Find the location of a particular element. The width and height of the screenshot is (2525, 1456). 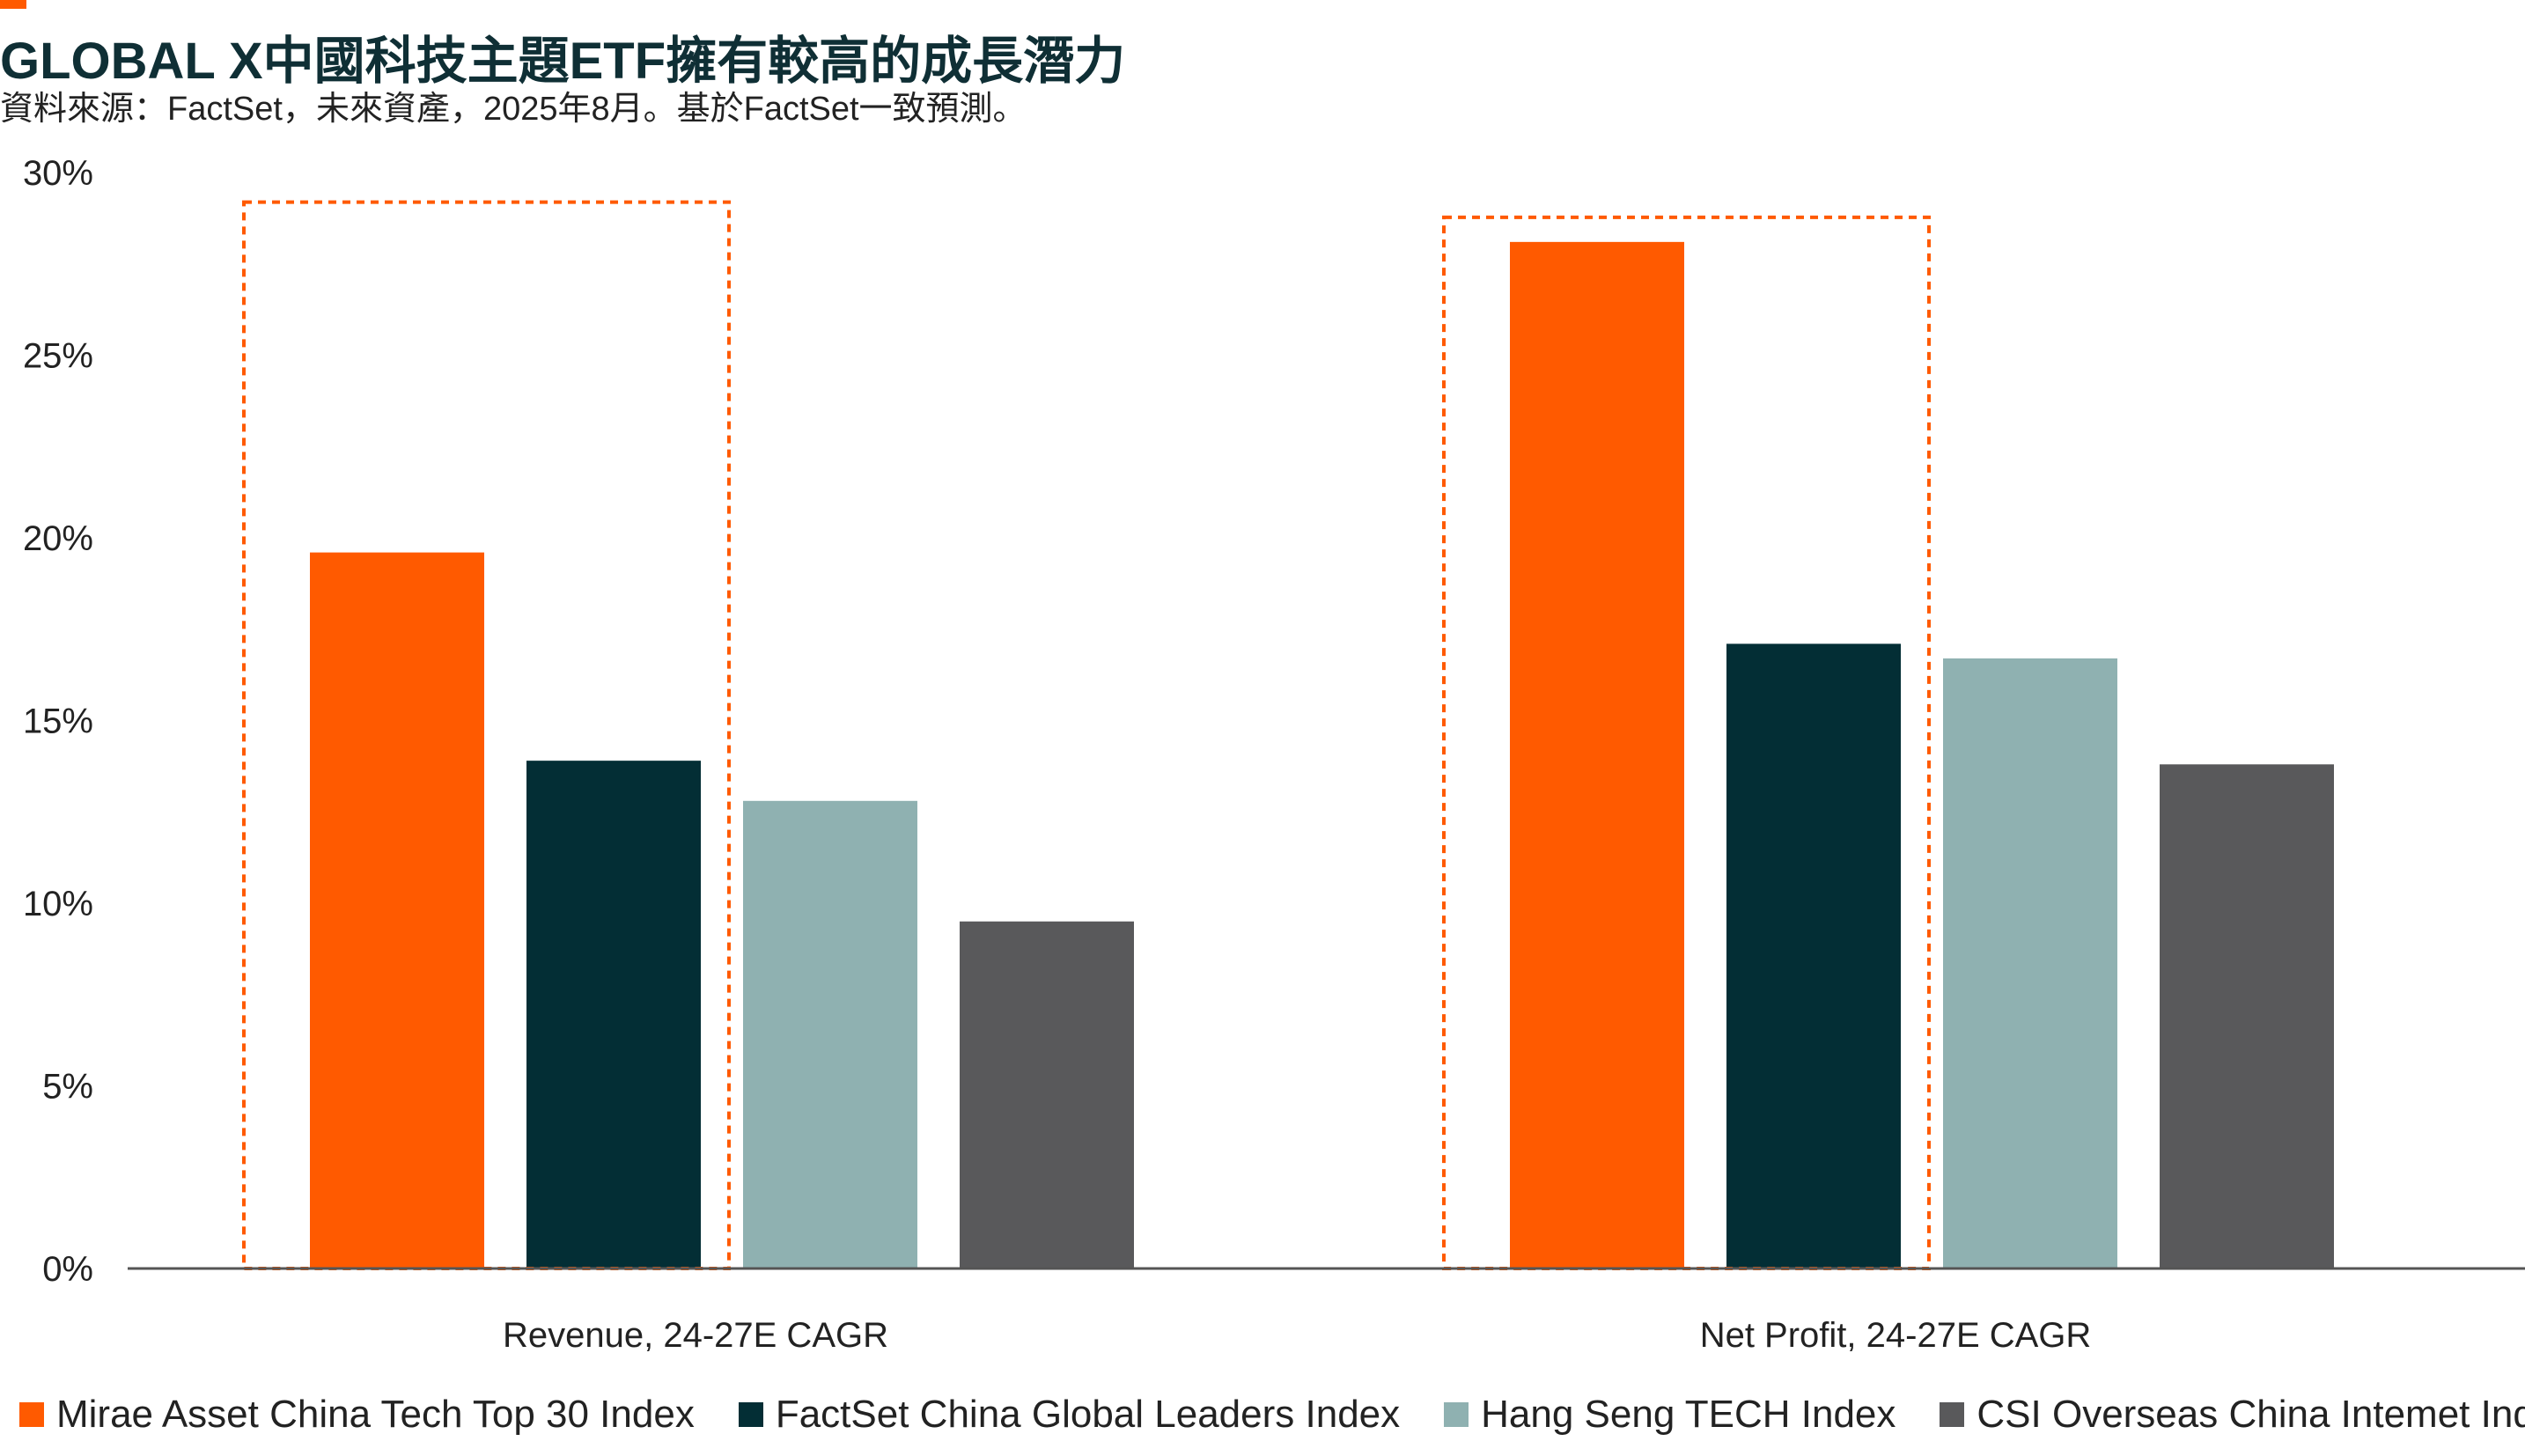

legend-item: Hang Seng TECH Index is located at coordinates (1670, 1415).